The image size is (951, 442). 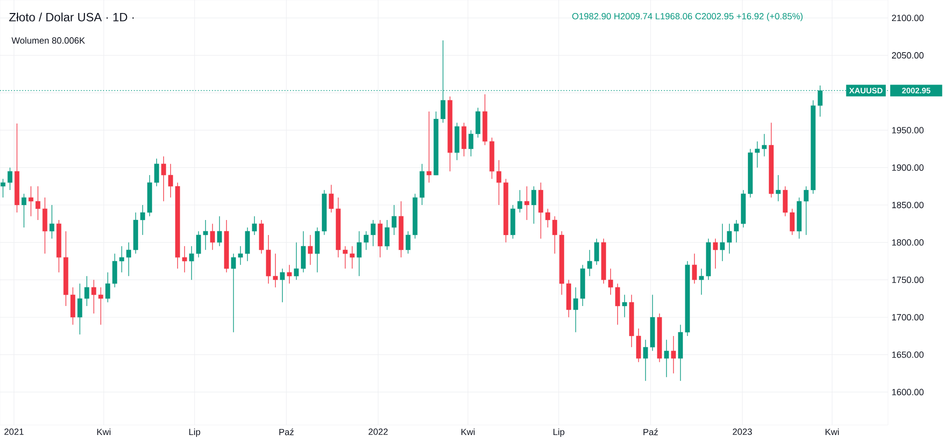 I want to click on y-tick-label: 2100.00, so click(x=908, y=18).